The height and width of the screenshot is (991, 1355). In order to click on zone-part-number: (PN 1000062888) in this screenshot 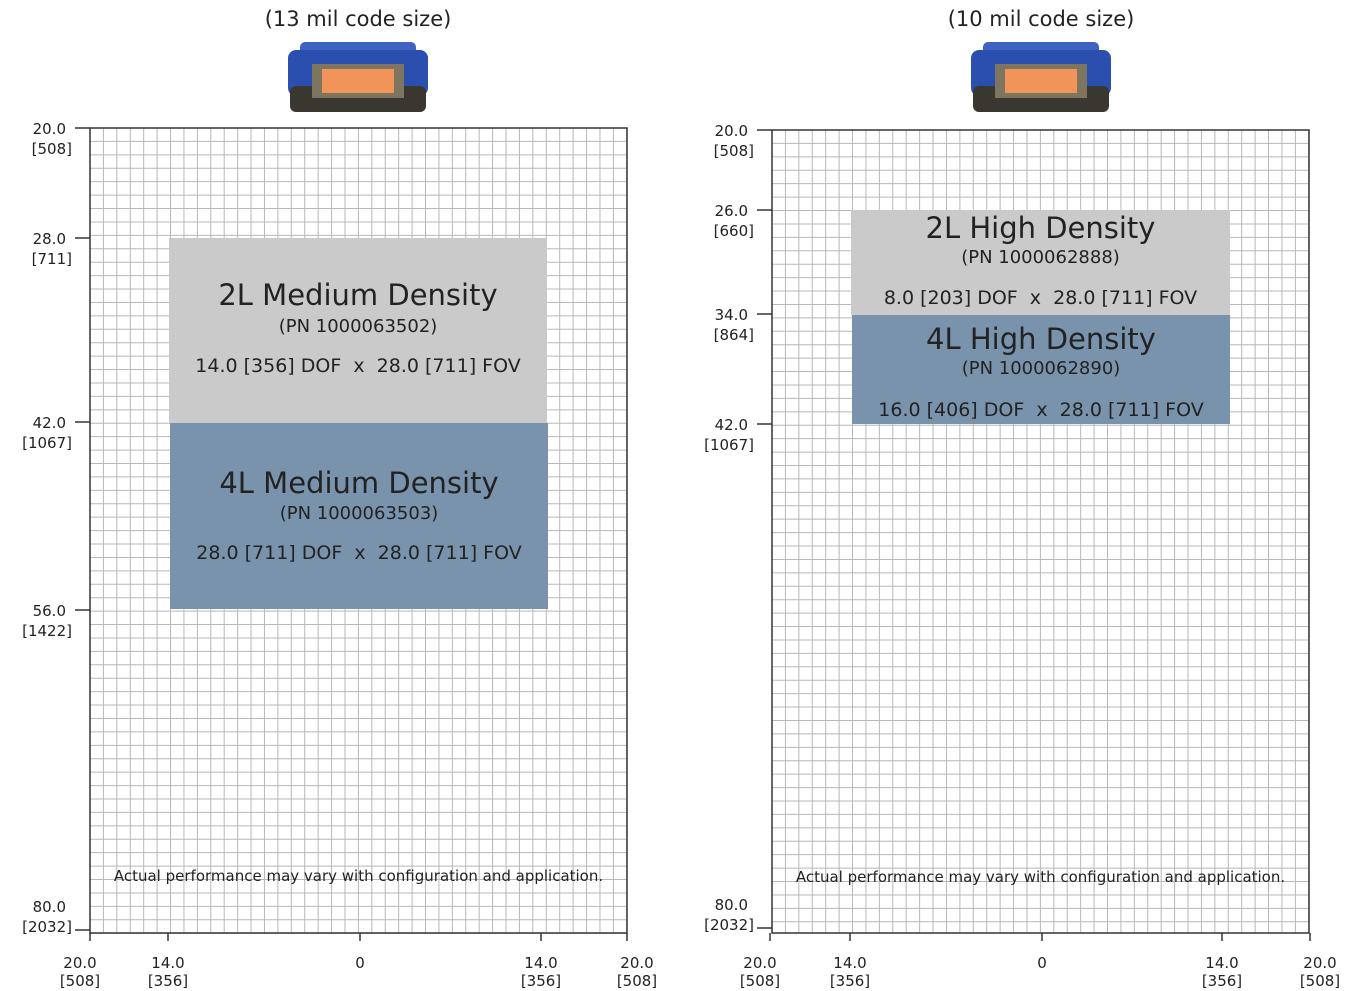, I will do `click(1040, 257)`.